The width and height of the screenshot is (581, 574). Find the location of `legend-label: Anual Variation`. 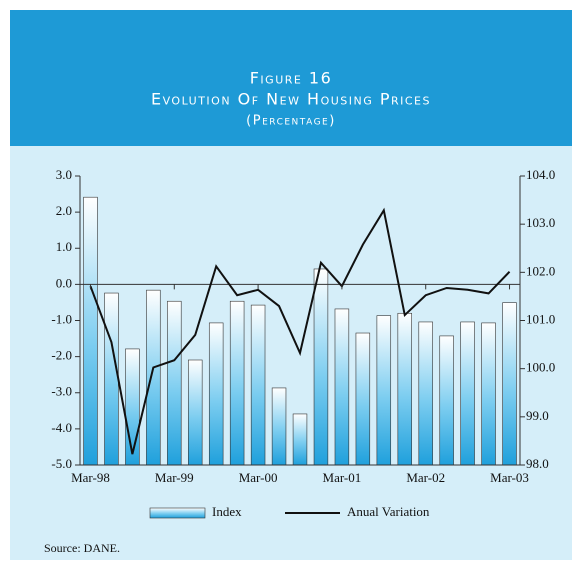

legend-label: Anual Variation is located at coordinates (388, 511).